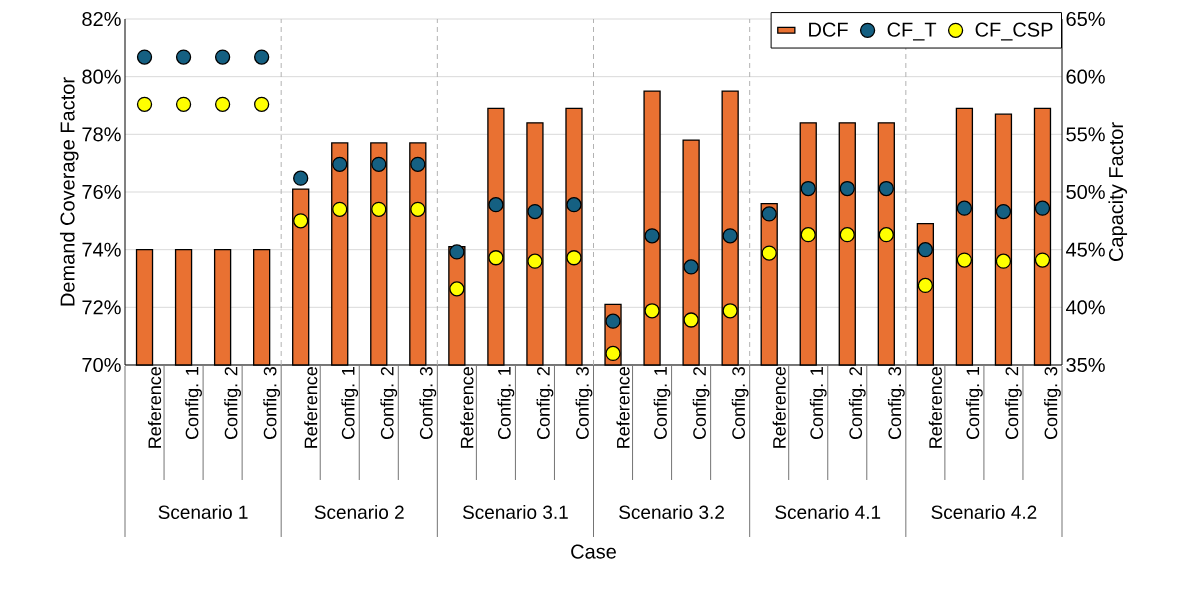 The image size is (1177, 596). What do you see at coordinates (101, 307) in the screenshot?
I see `y-tick-label: 72%` at bounding box center [101, 307].